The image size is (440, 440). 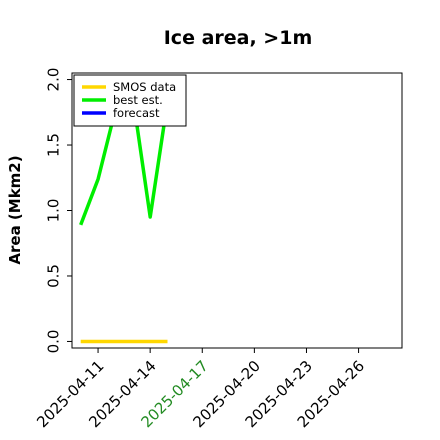 I want to click on y-tick-label: 1.5, so click(x=53, y=145).